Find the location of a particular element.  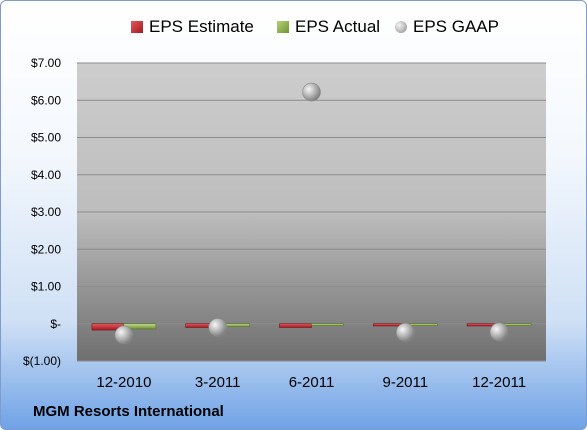

y-tick-label: $5.00 is located at coordinates (46, 138).